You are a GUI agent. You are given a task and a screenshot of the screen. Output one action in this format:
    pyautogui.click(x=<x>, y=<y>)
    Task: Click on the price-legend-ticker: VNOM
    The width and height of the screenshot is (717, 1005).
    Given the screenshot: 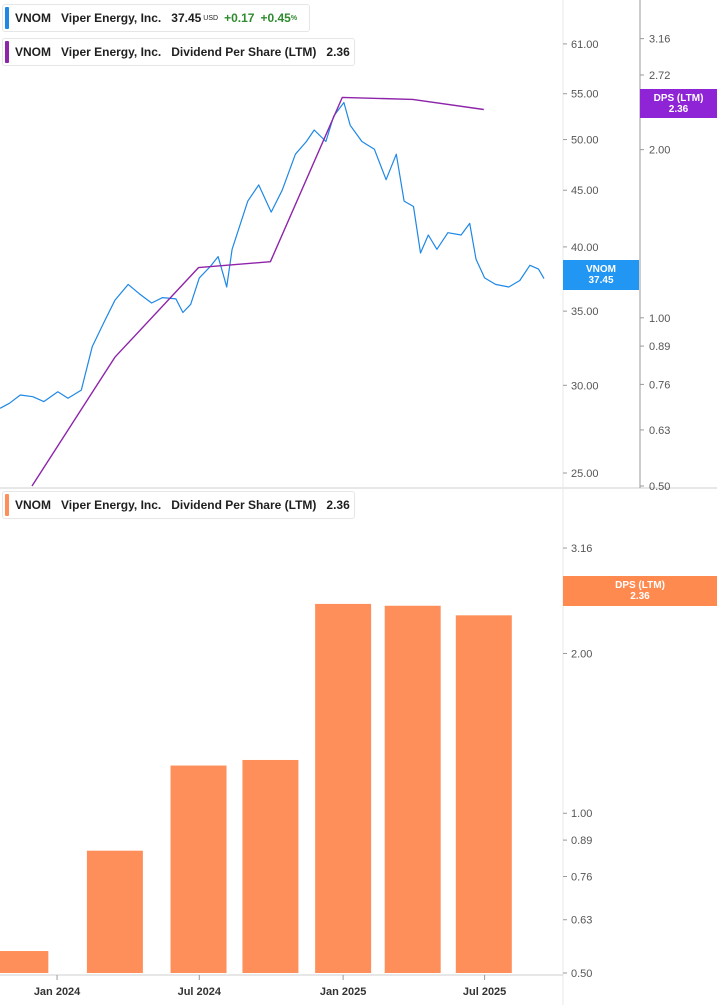 What is the action you would take?
    pyautogui.click(x=33, y=18)
    